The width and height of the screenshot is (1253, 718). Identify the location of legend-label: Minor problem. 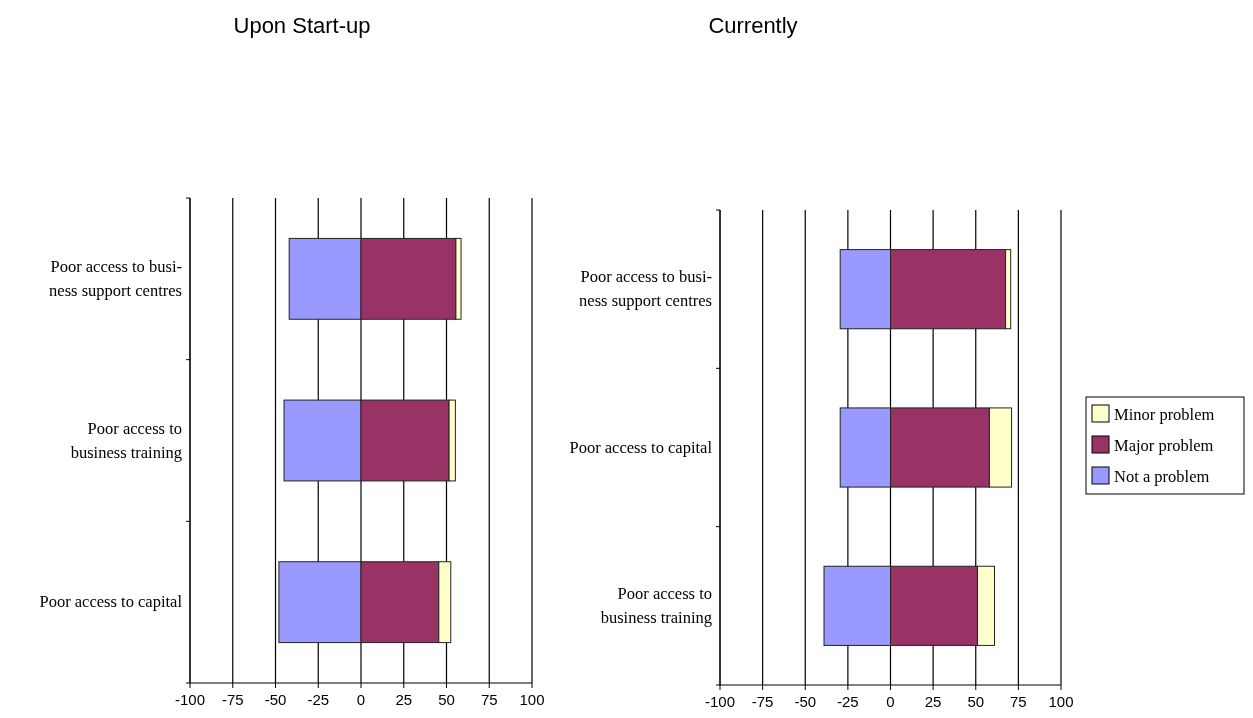
(1164, 414).